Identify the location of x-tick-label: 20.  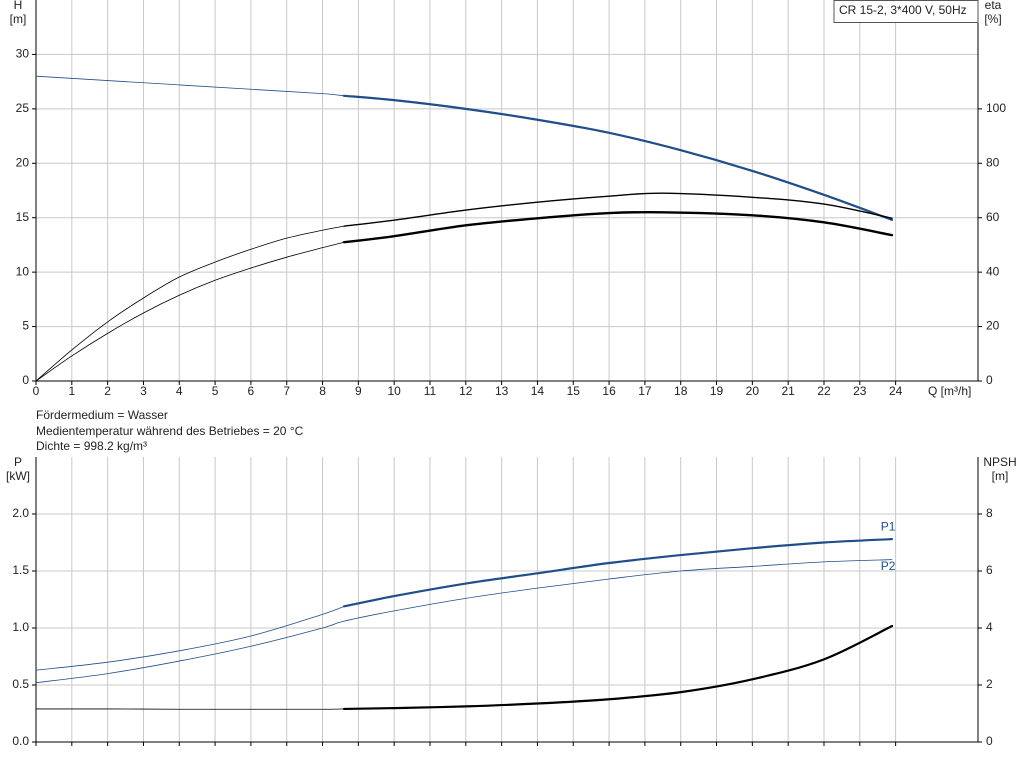
(753, 391).